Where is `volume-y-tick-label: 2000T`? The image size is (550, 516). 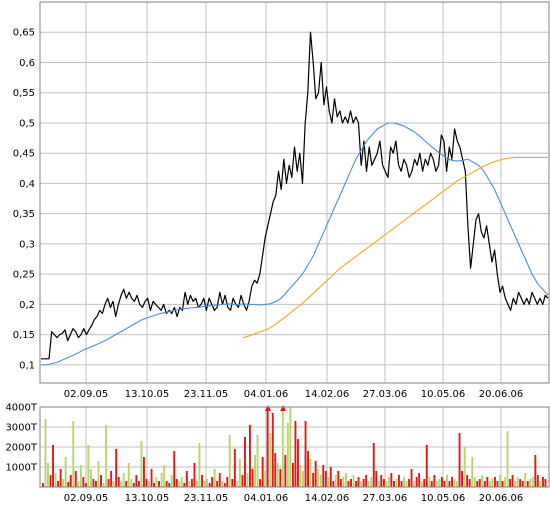
volume-y-tick-label: 2000T is located at coordinates (21, 448).